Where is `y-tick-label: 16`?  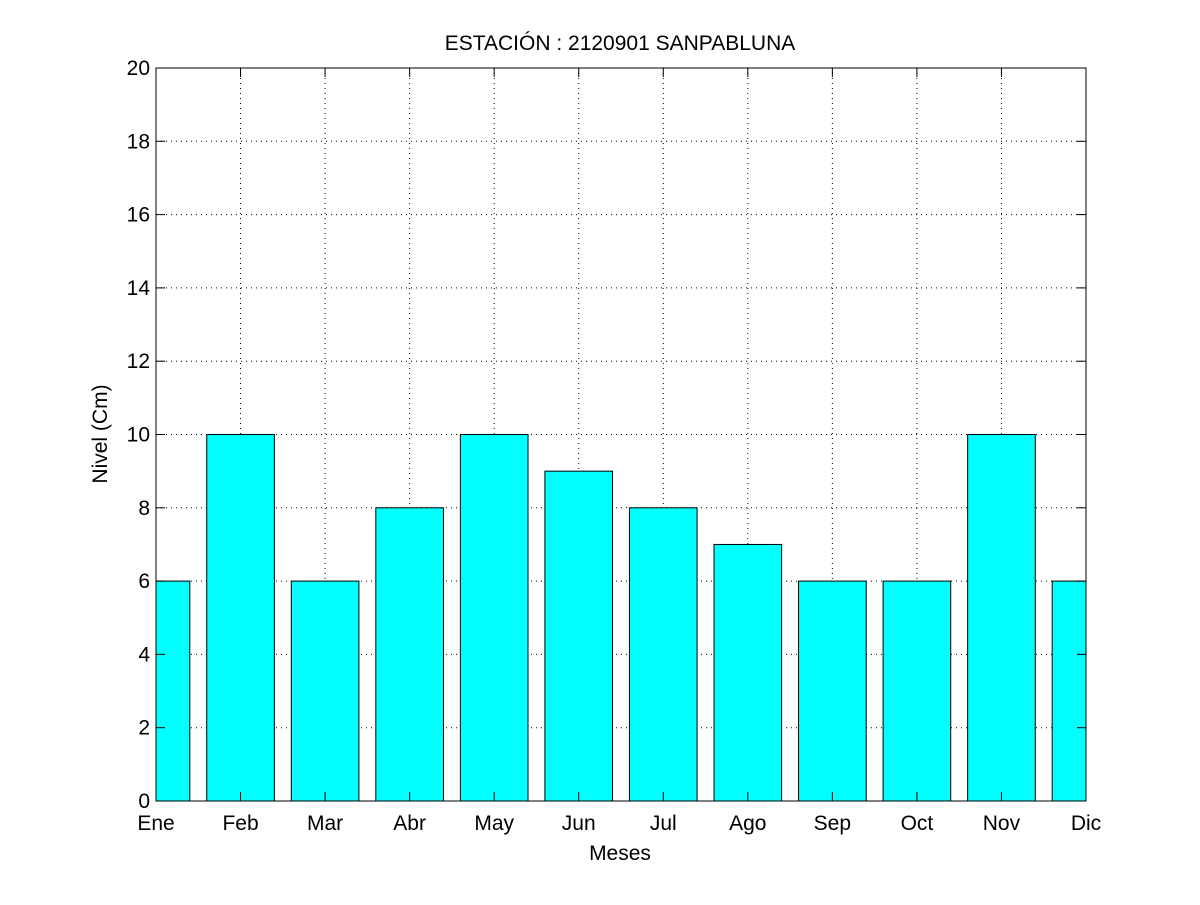 y-tick-label: 16 is located at coordinates (138, 215).